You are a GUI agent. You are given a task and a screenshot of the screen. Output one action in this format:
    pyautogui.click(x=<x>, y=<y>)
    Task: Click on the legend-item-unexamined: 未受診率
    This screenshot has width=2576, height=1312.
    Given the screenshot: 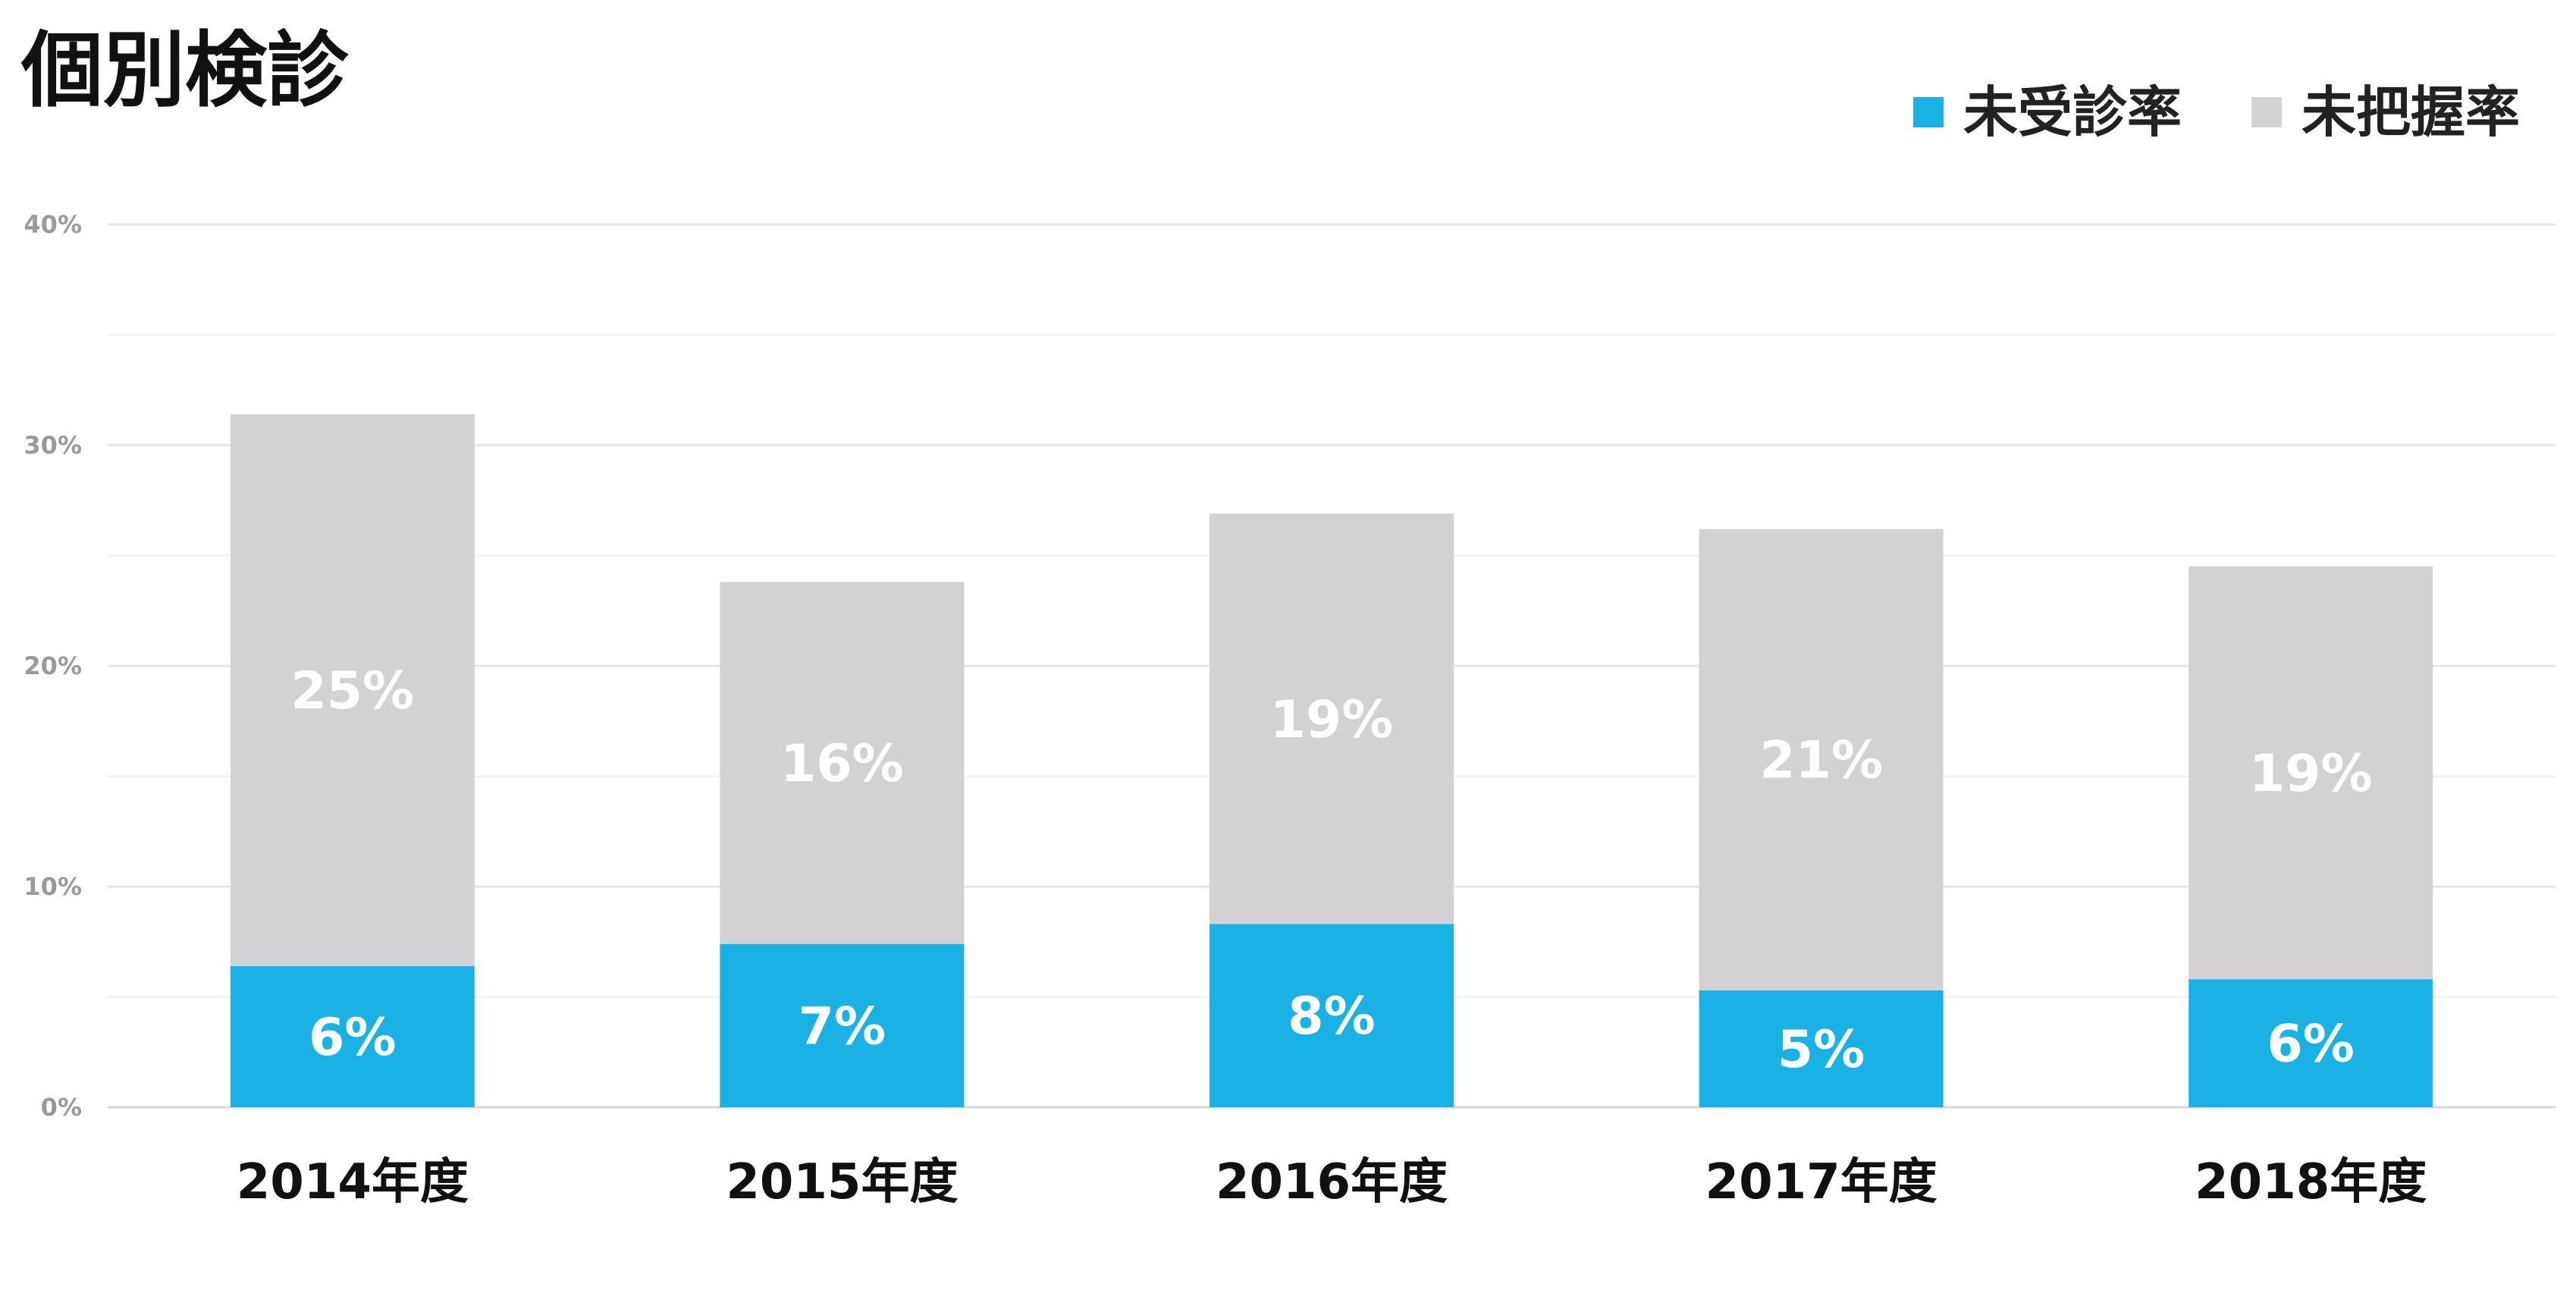 What is the action you would take?
    pyautogui.click(x=2047, y=112)
    